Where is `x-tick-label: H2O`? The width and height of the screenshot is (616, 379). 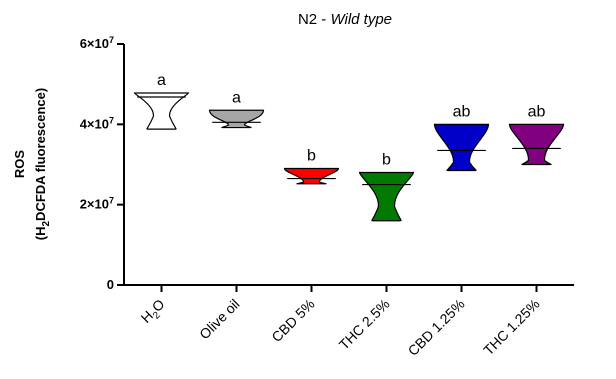 x-tick-label: H2O is located at coordinates (154, 312).